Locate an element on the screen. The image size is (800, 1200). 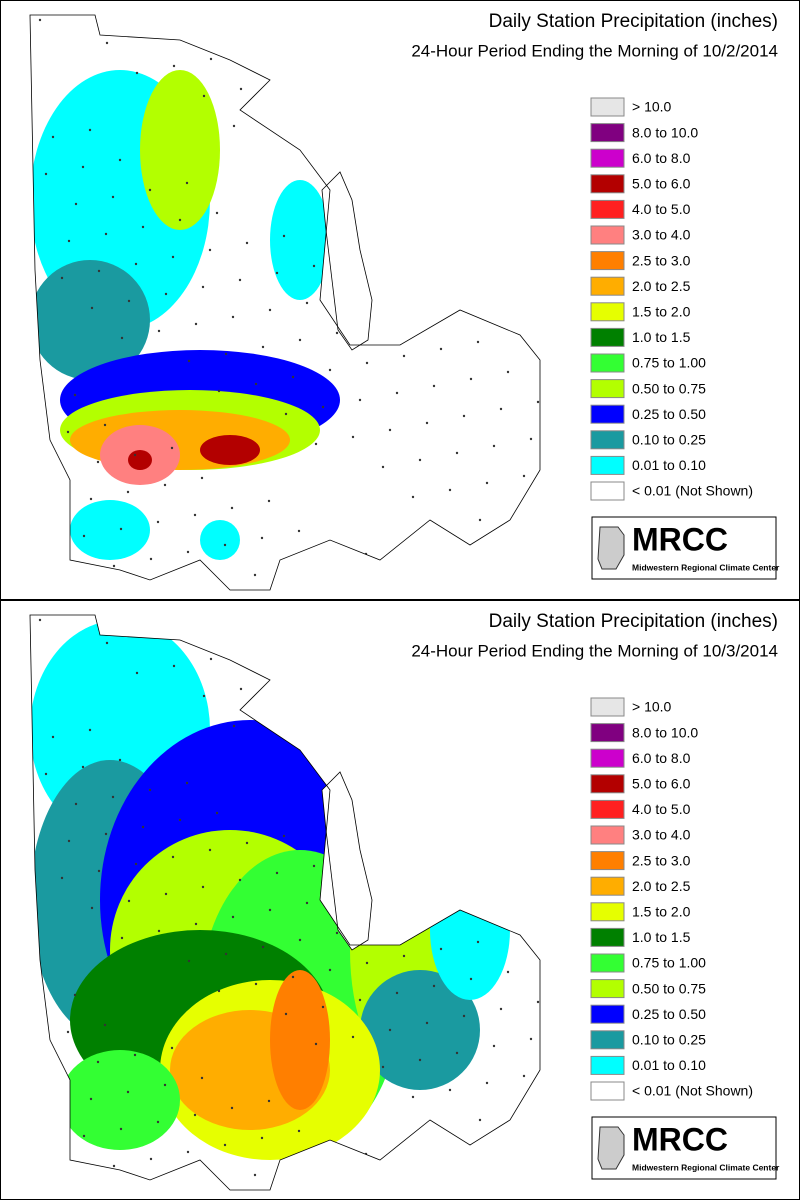
legend-label: 3.0 to 4.0 is located at coordinates (661, 235).